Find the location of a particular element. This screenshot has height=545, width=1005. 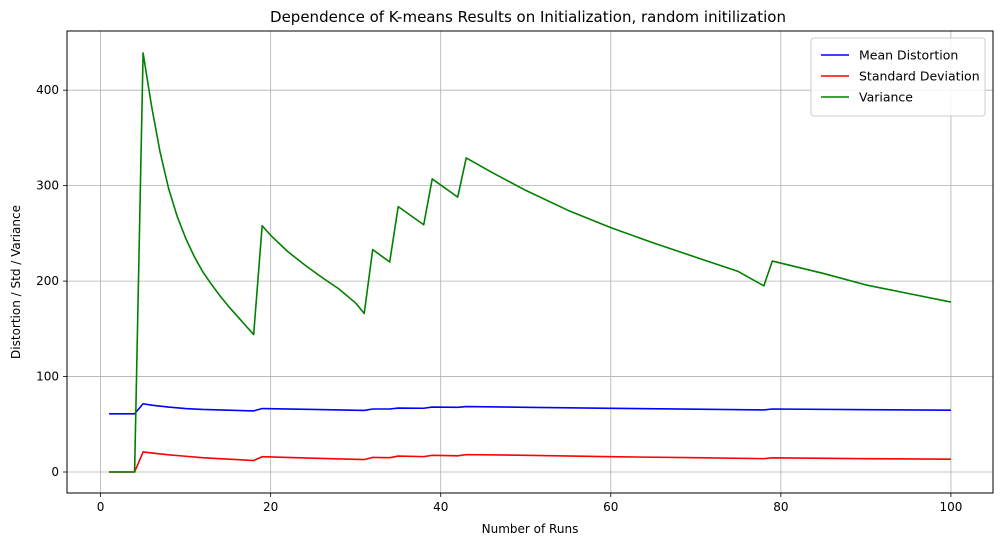

series-line-standard-deviation is located at coordinates (530, 462).